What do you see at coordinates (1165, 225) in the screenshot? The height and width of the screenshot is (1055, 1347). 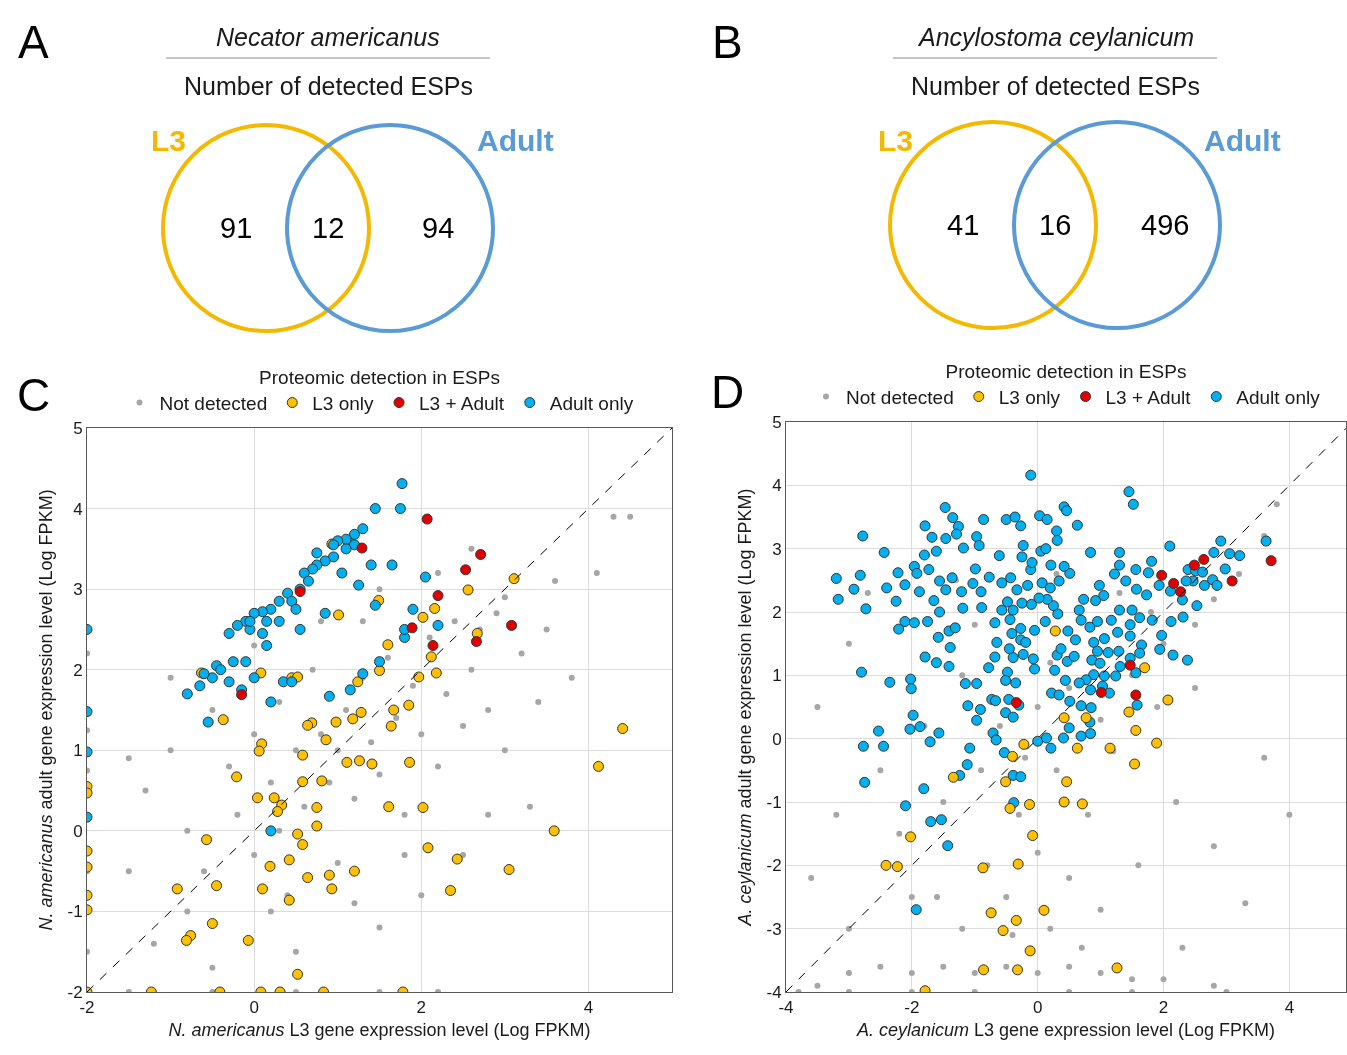 I see `data-label: 496` at bounding box center [1165, 225].